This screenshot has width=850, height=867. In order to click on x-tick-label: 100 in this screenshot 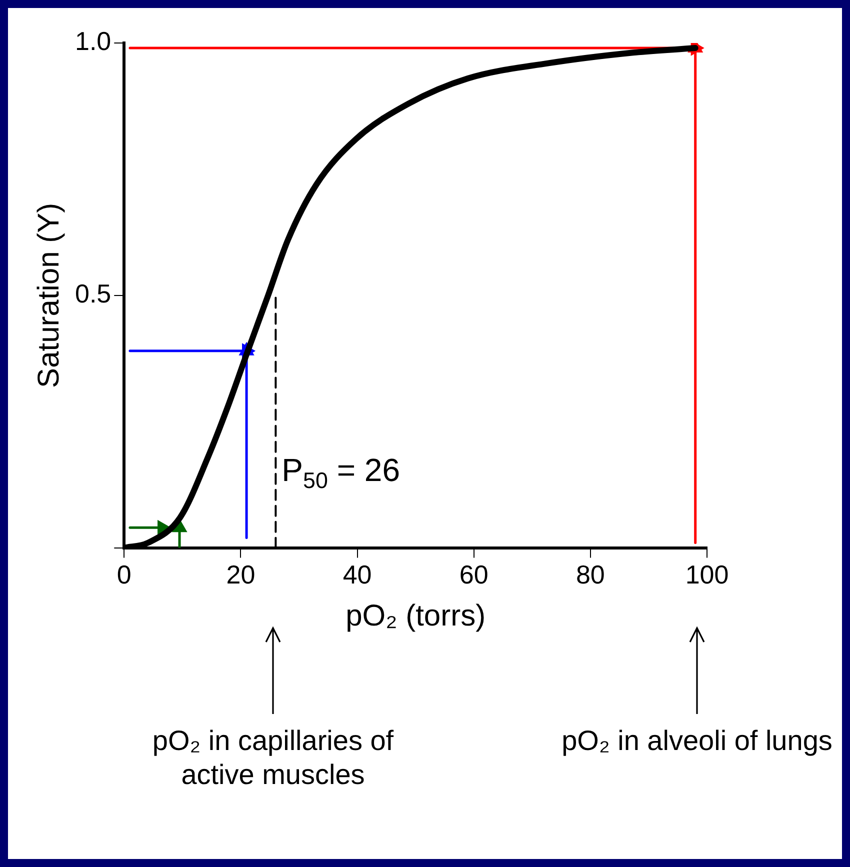, I will do `click(707, 575)`.